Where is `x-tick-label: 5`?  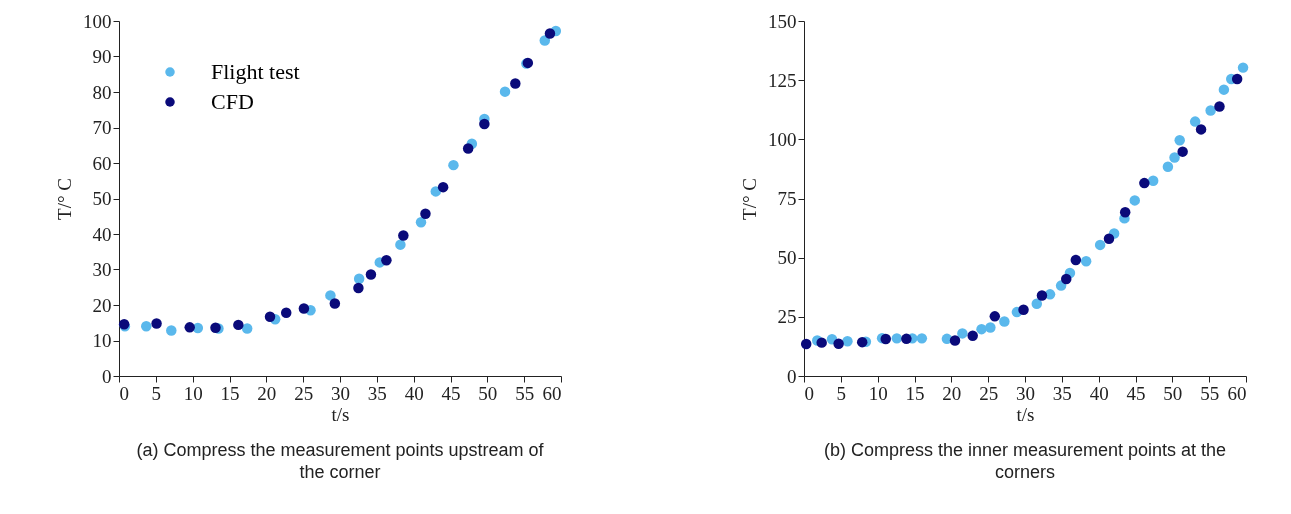
x-tick-label: 5 is located at coordinates (156, 393).